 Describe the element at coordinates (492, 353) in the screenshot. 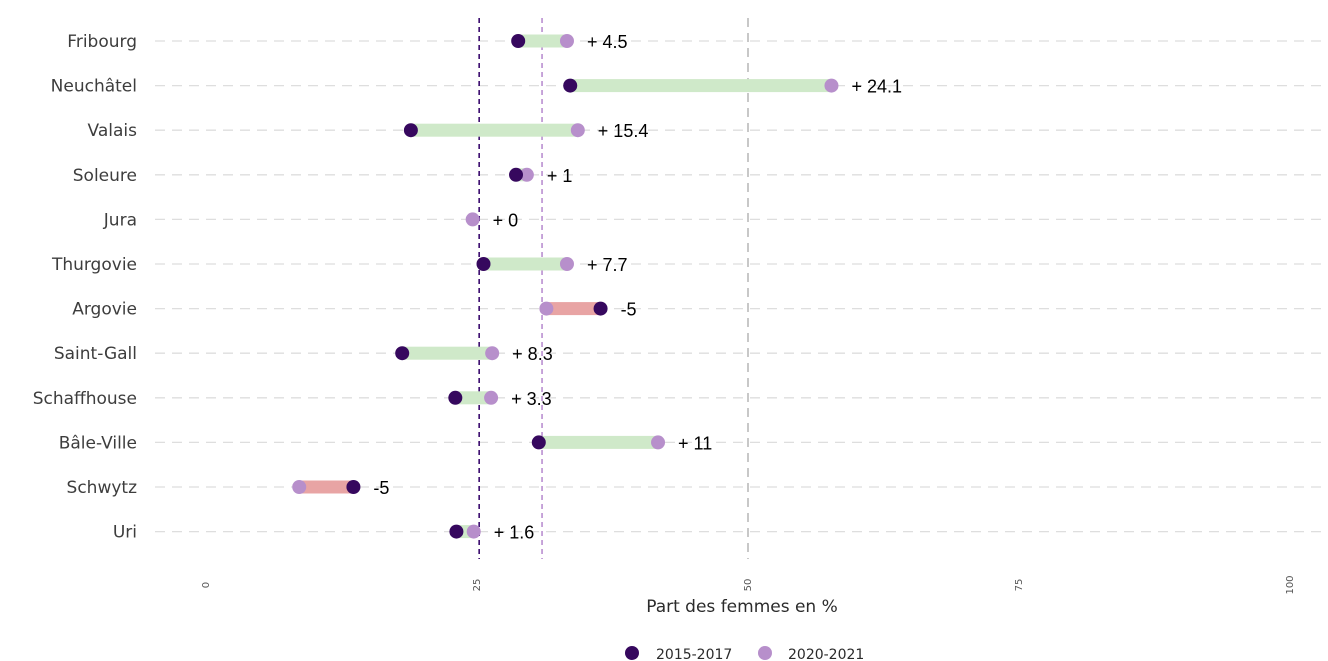

I see `point-2020-2021-saint-gall` at that location.